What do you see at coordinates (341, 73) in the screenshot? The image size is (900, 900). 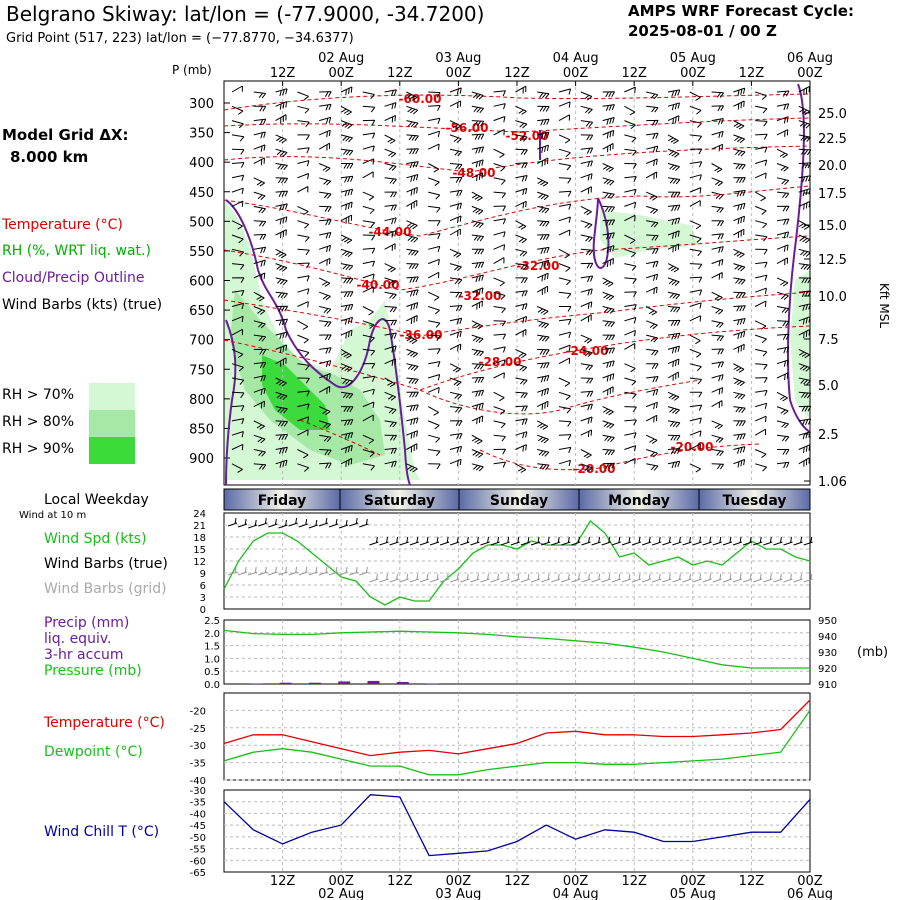 I see `top-time-label: 00Z` at bounding box center [341, 73].